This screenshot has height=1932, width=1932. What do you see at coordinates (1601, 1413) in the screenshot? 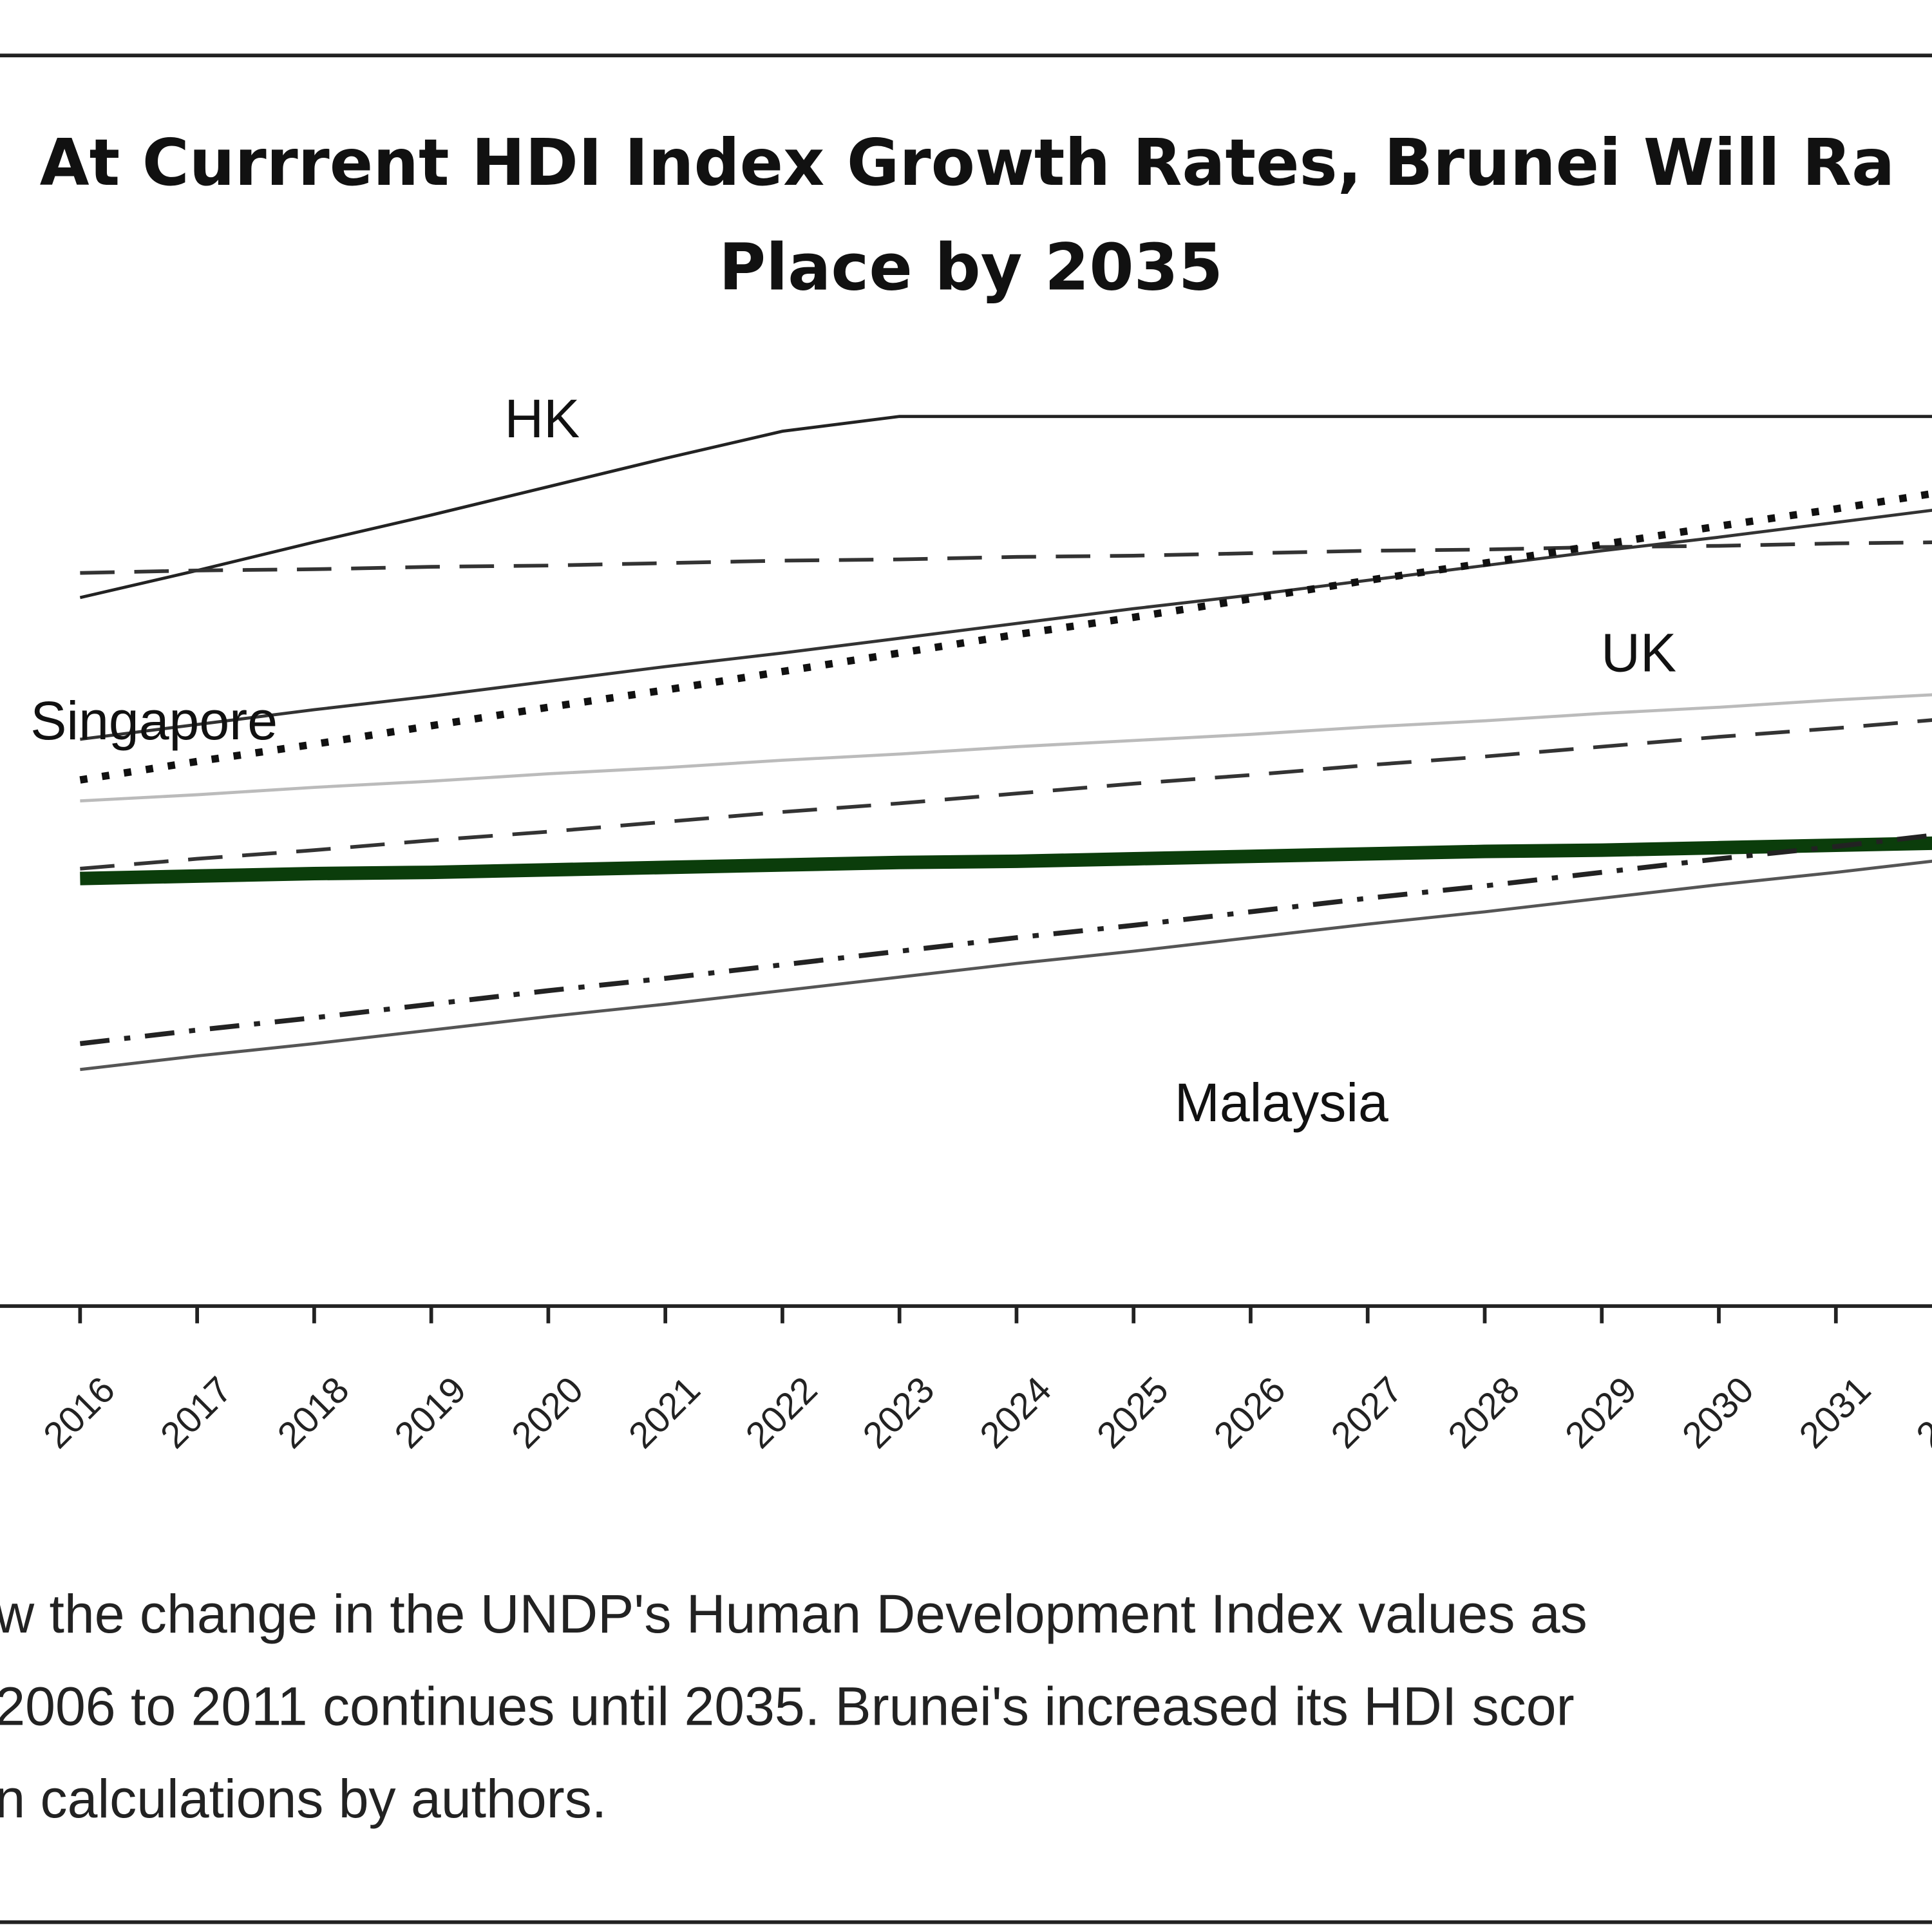
I see `x-tick-label: 2029` at bounding box center [1601, 1413].